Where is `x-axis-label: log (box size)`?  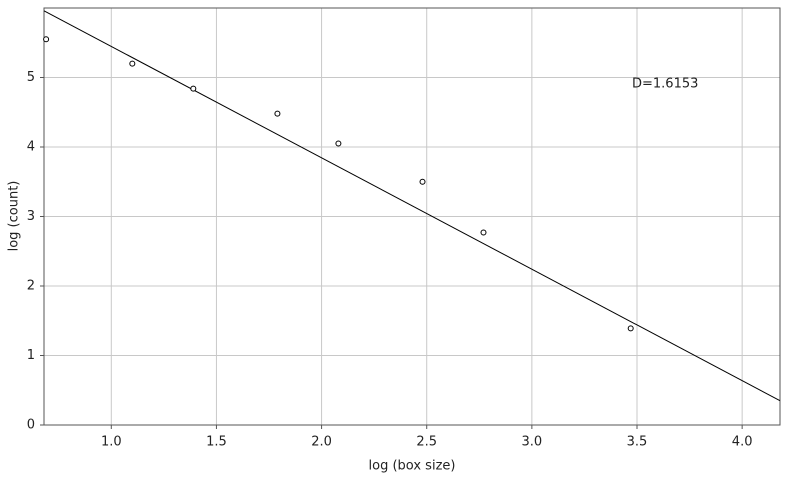
x-axis-label: log (box size) is located at coordinates (412, 466).